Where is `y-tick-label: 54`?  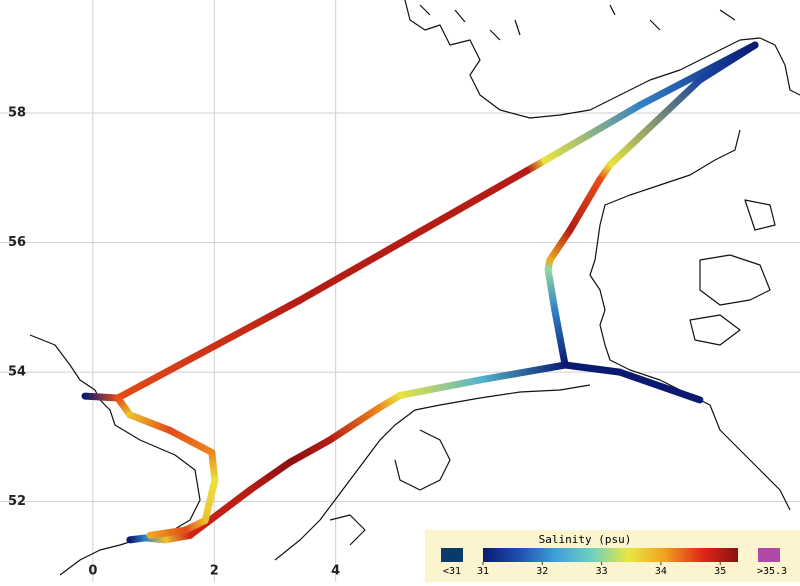 y-tick-label: 54 is located at coordinates (17, 372).